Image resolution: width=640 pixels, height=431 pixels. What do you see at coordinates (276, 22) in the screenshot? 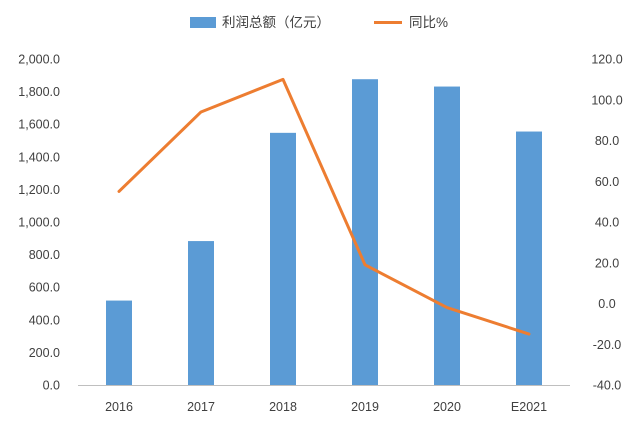
I see `legend-label-bar: 利润总额（亿元）` at bounding box center [276, 22].